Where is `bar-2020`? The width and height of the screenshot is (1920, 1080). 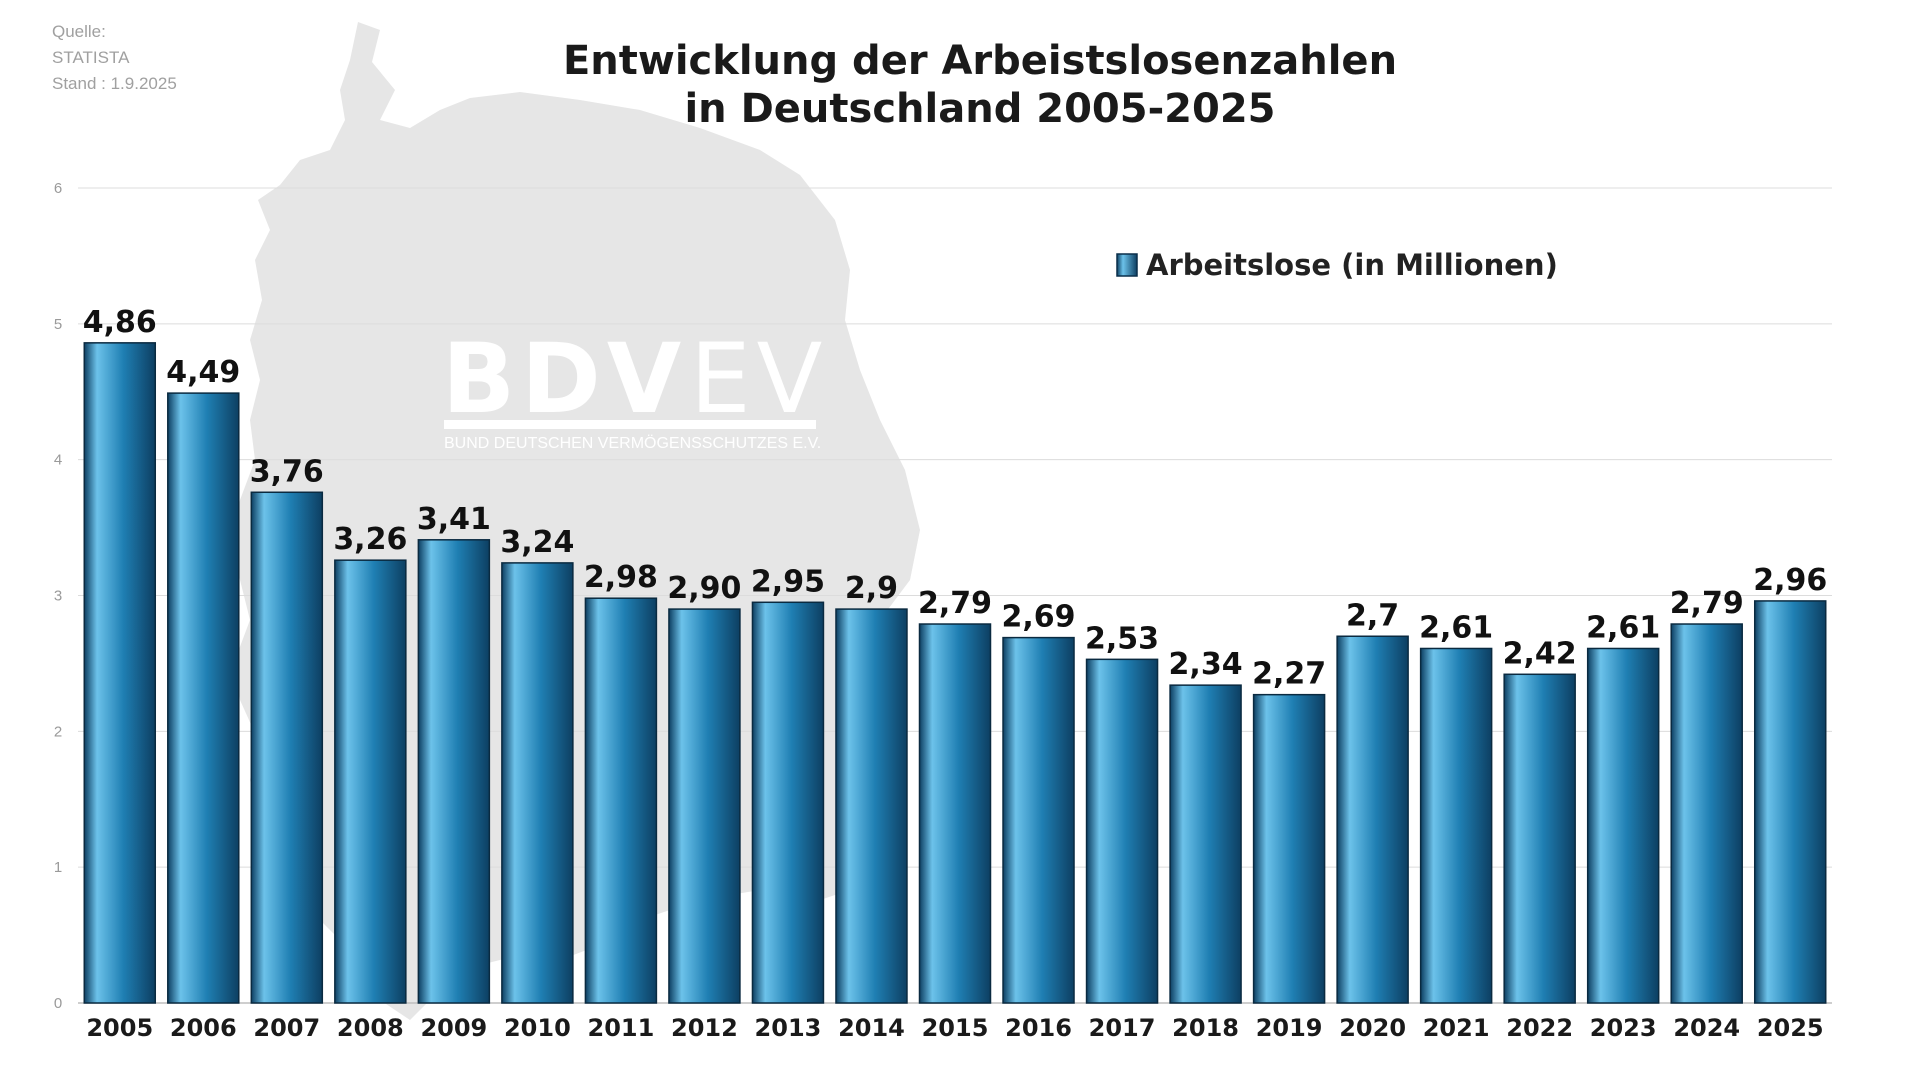
bar-2020 is located at coordinates (1372, 819).